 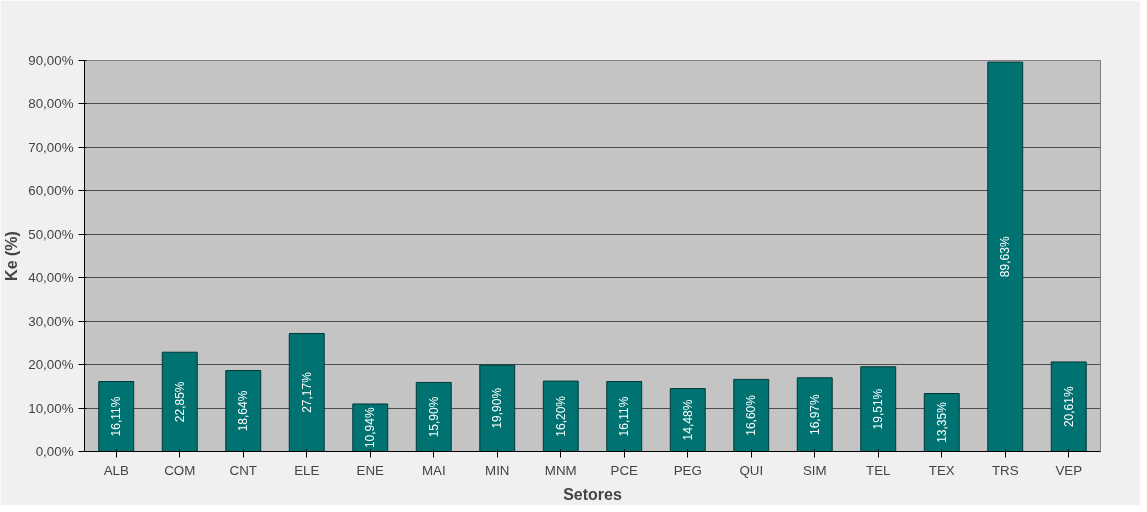 I want to click on y-tick-label: 90,00%, so click(x=51, y=60).